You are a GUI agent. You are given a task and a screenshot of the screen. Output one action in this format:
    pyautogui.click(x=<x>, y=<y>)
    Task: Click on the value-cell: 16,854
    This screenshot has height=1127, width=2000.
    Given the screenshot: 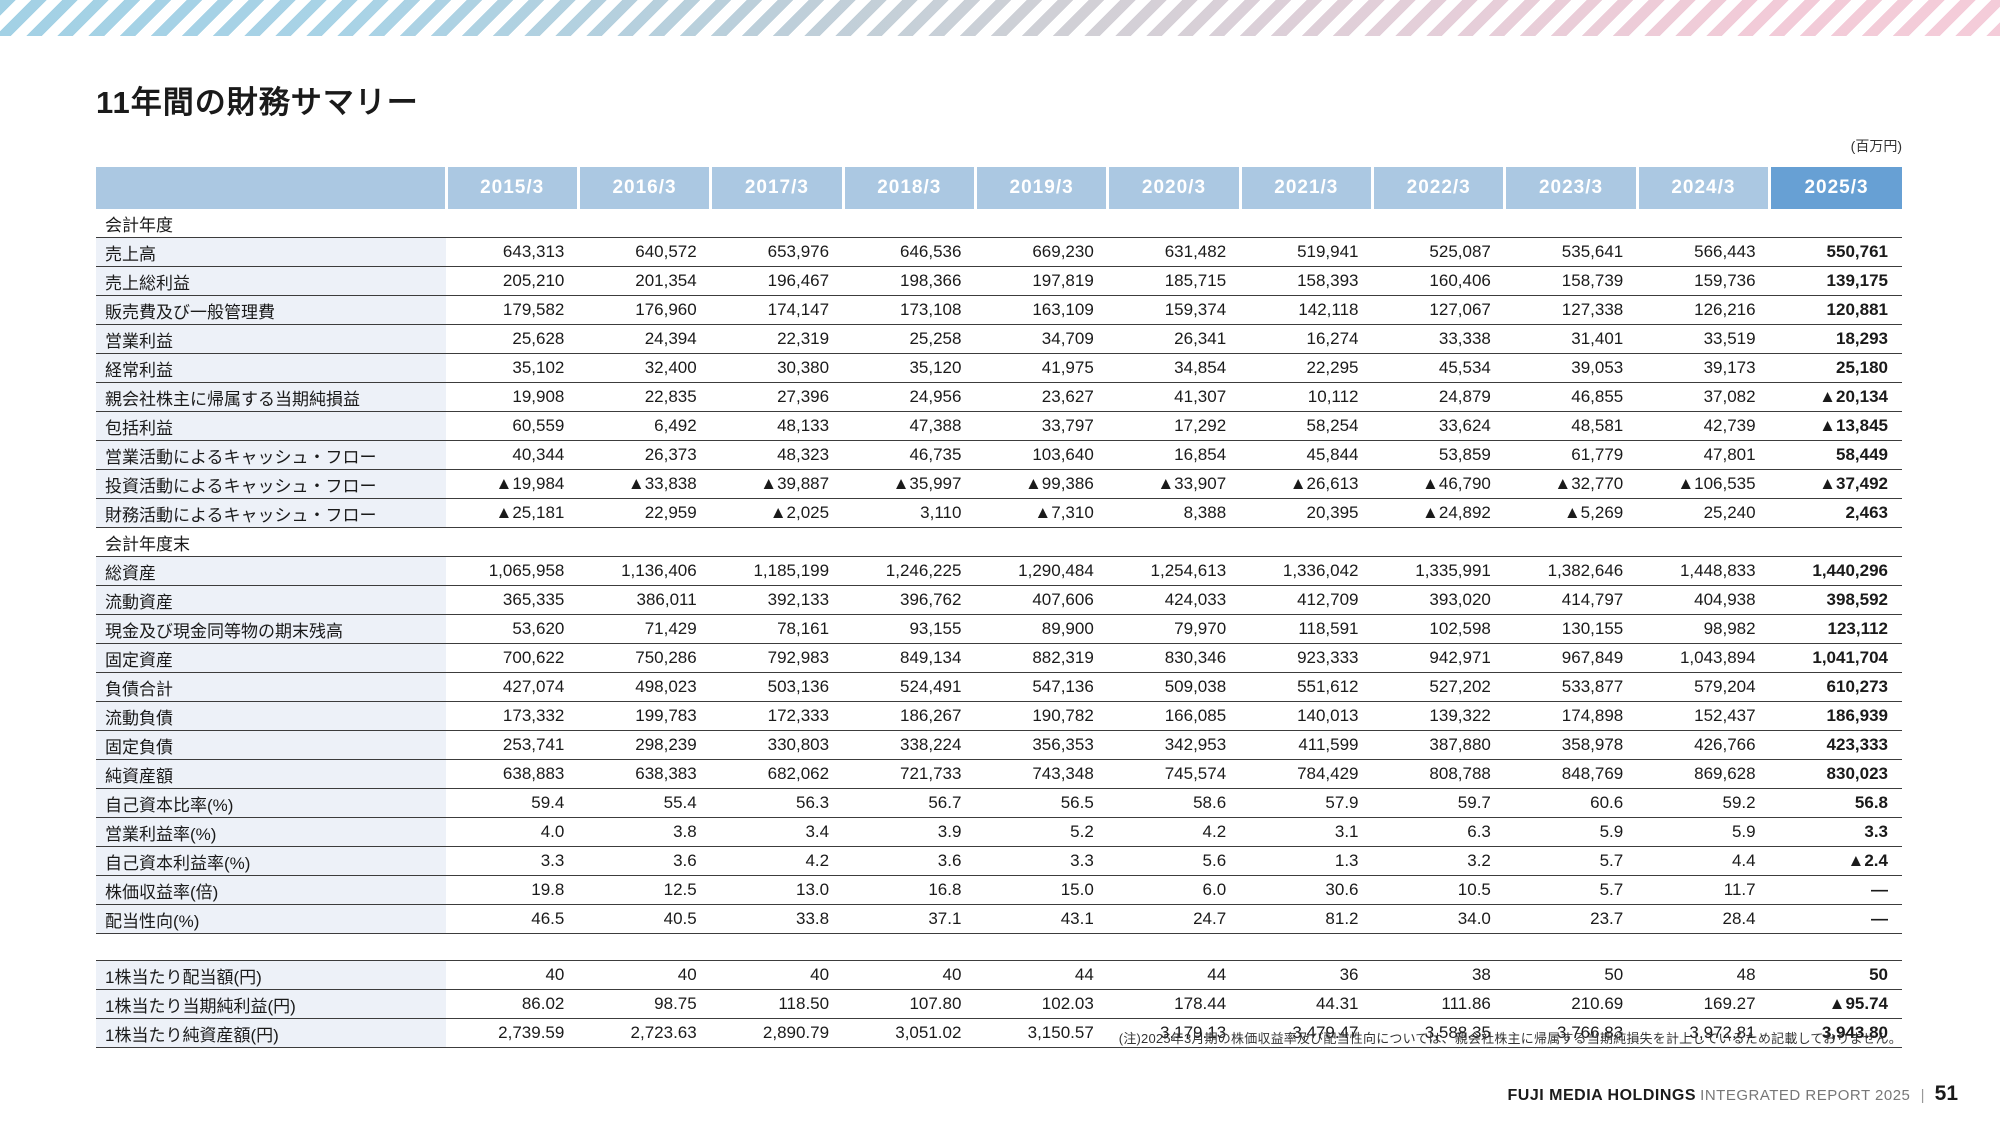 What is the action you would take?
    pyautogui.click(x=1174, y=455)
    